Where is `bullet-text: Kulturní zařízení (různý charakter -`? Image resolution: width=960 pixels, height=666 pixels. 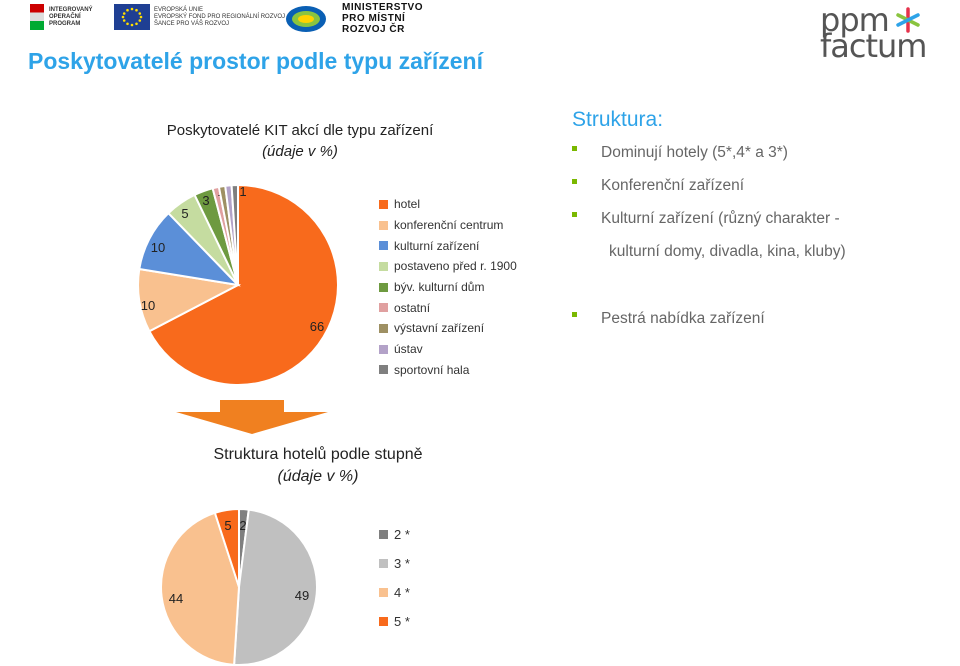
bullet-text: Kulturní zařízení (různý charakter - is located at coordinates (720, 218).